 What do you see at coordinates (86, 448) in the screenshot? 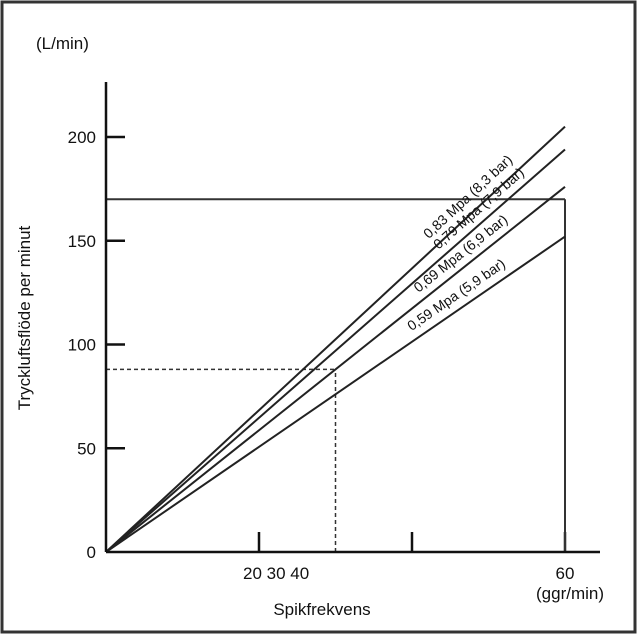
I see `y-tick-label: 50` at bounding box center [86, 448].